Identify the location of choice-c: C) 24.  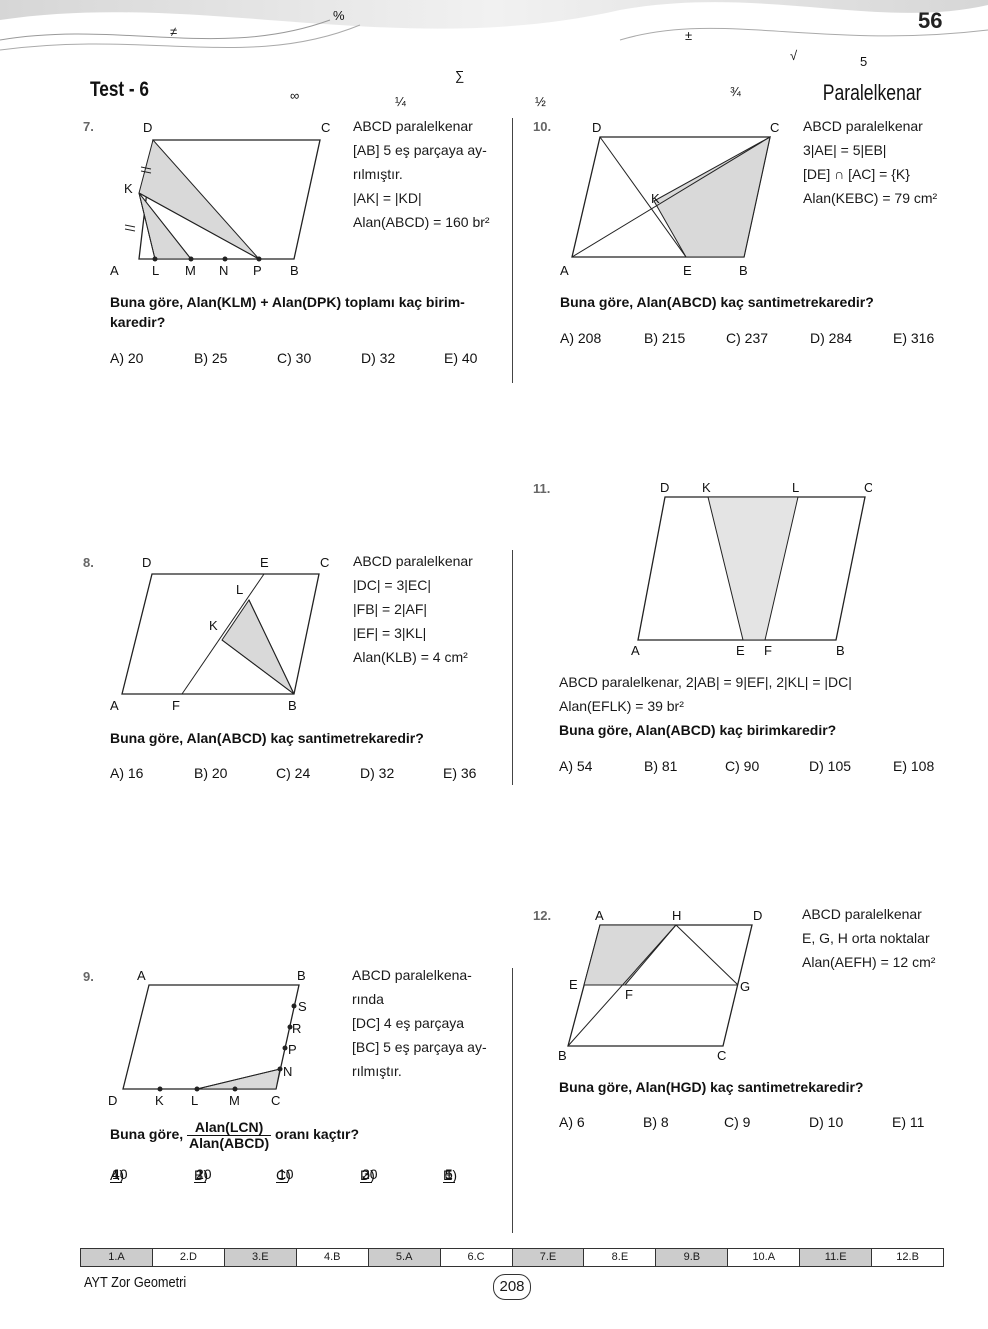
(293, 773).